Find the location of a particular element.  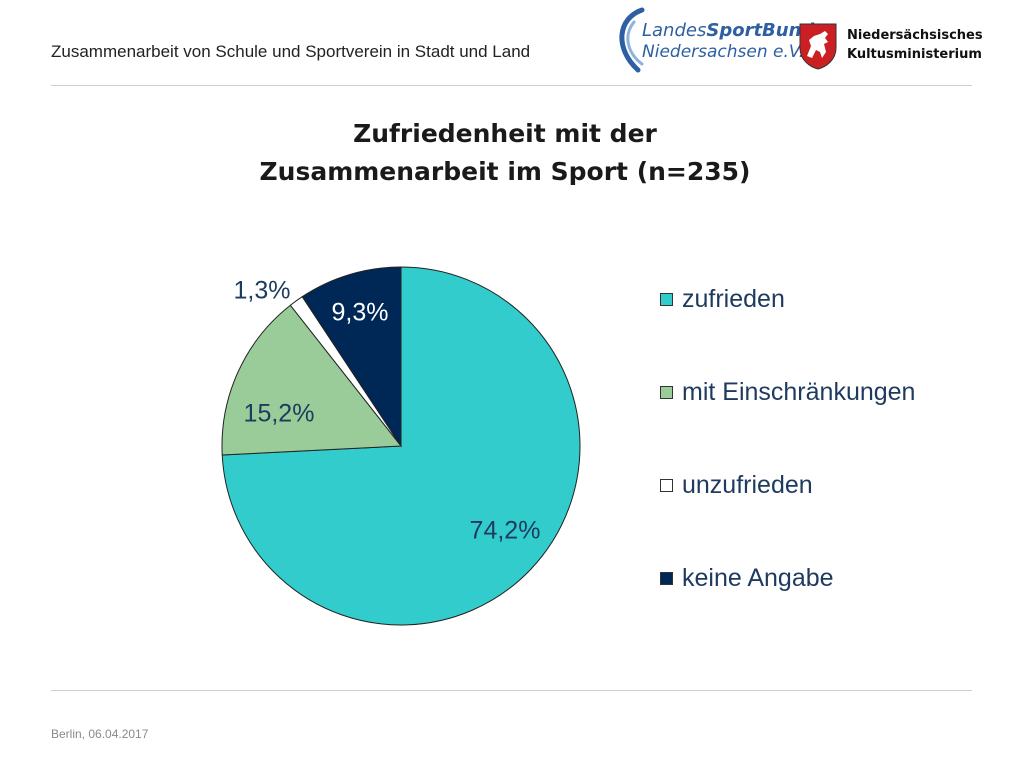

lsb-logo-line1: LandesSportBund is located at coordinates (728, 30).